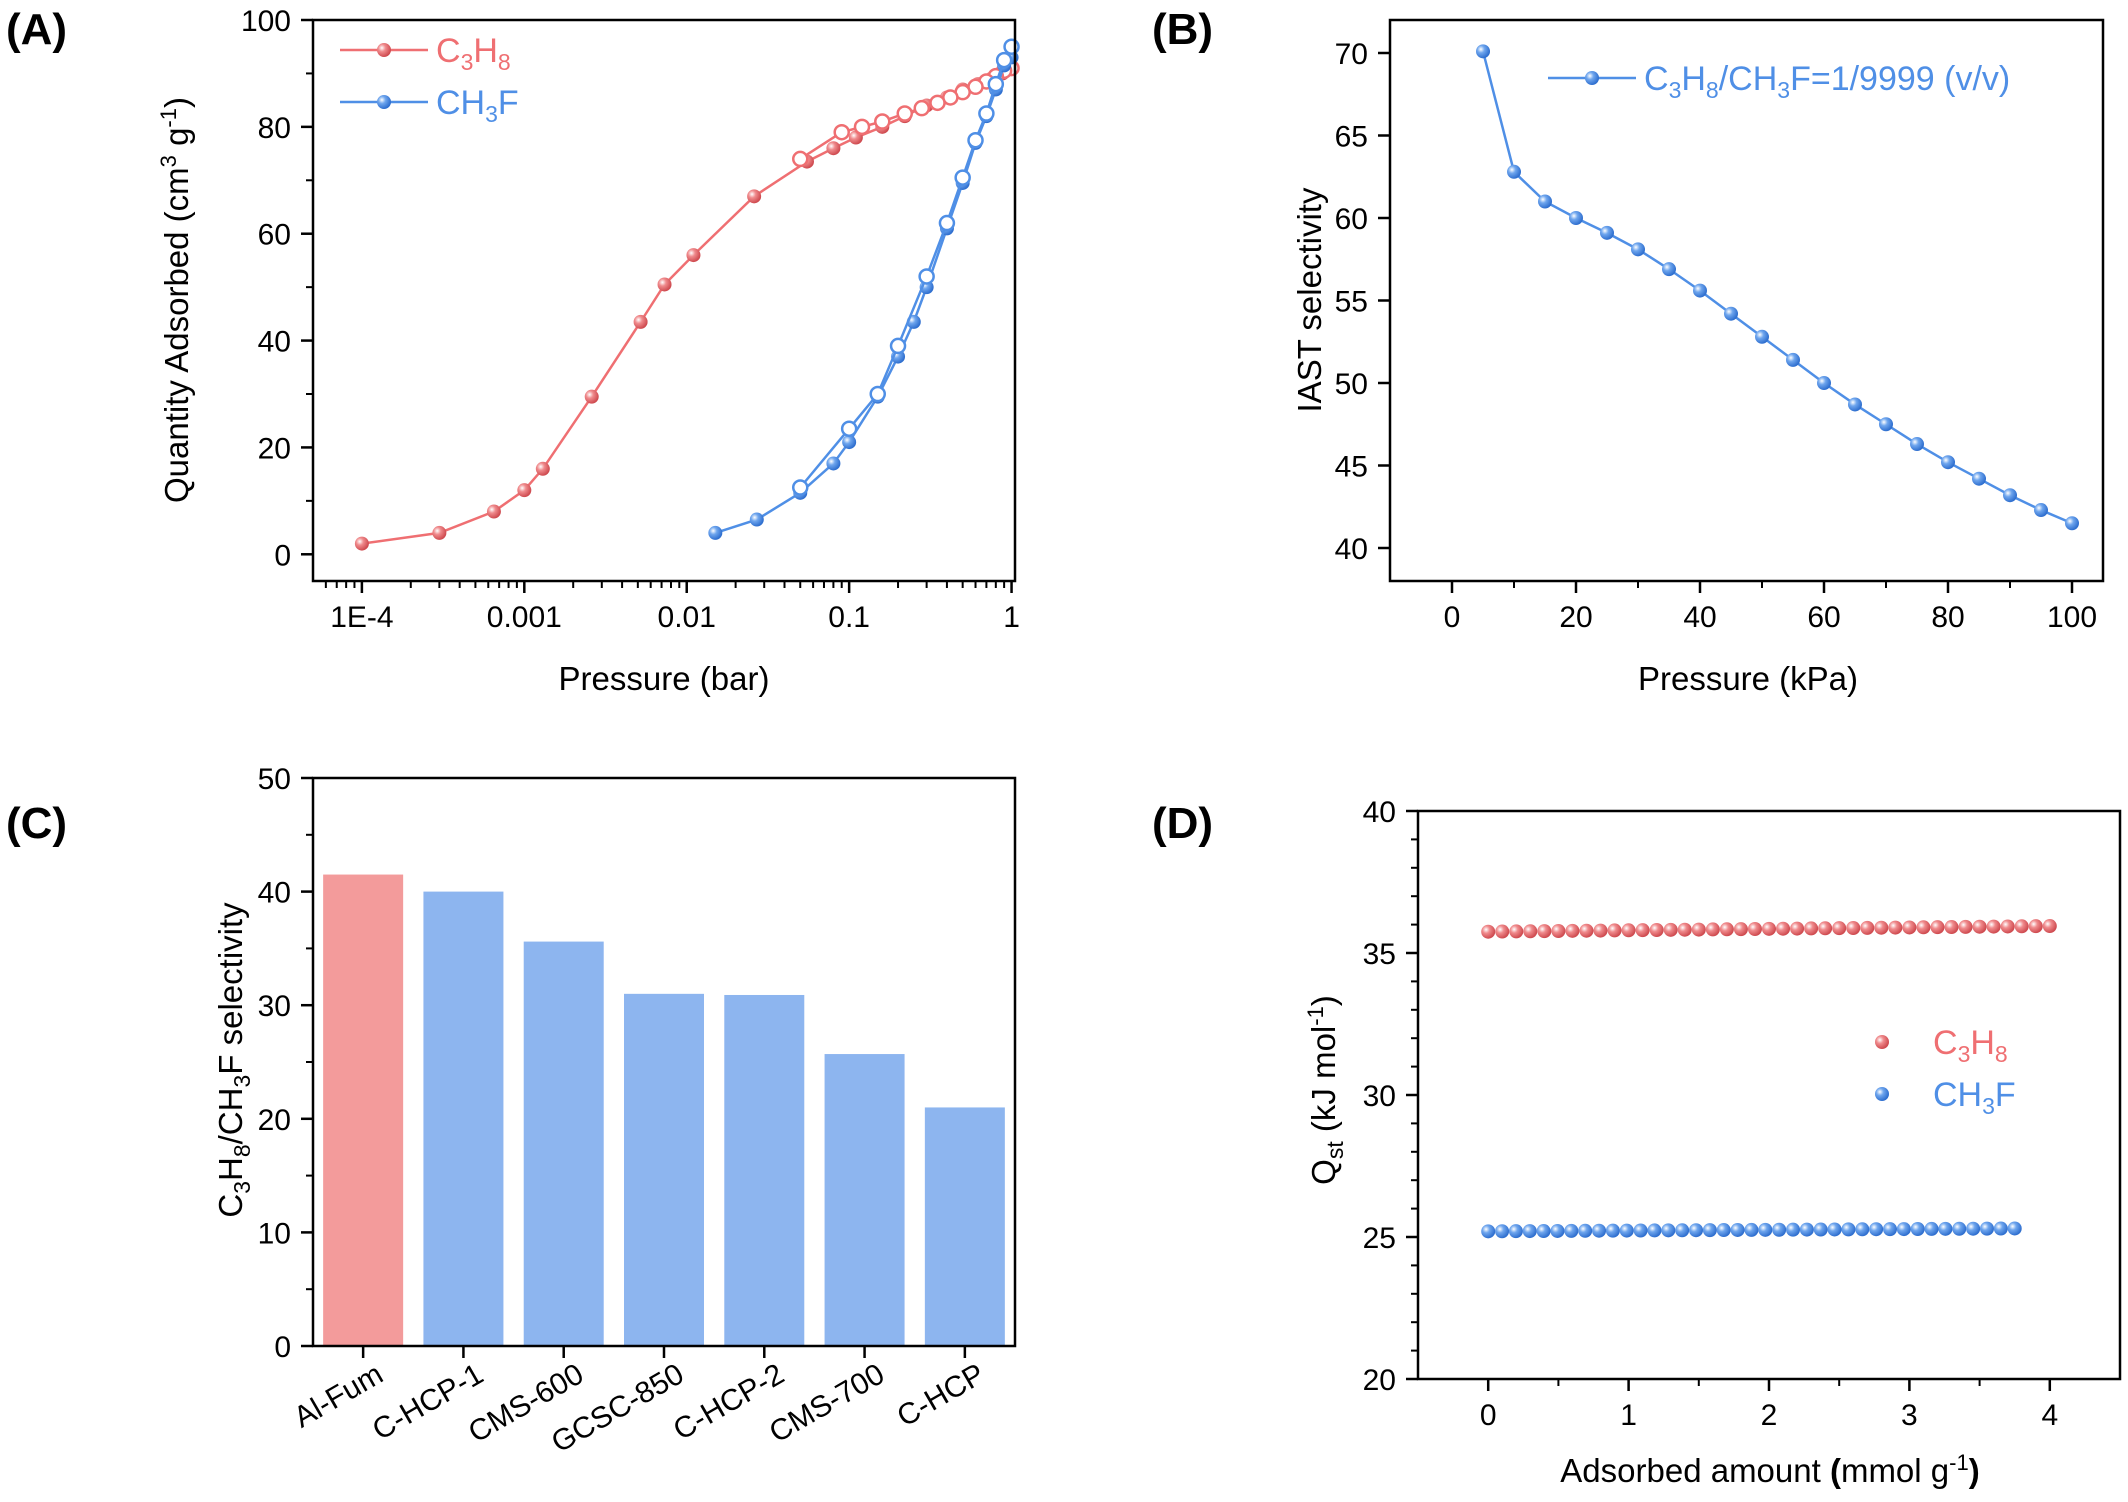 This screenshot has height=1502, width=2128. Describe the element at coordinates (1351, 384) in the screenshot. I see `panel-b-y-tick-label: 50` at that location.